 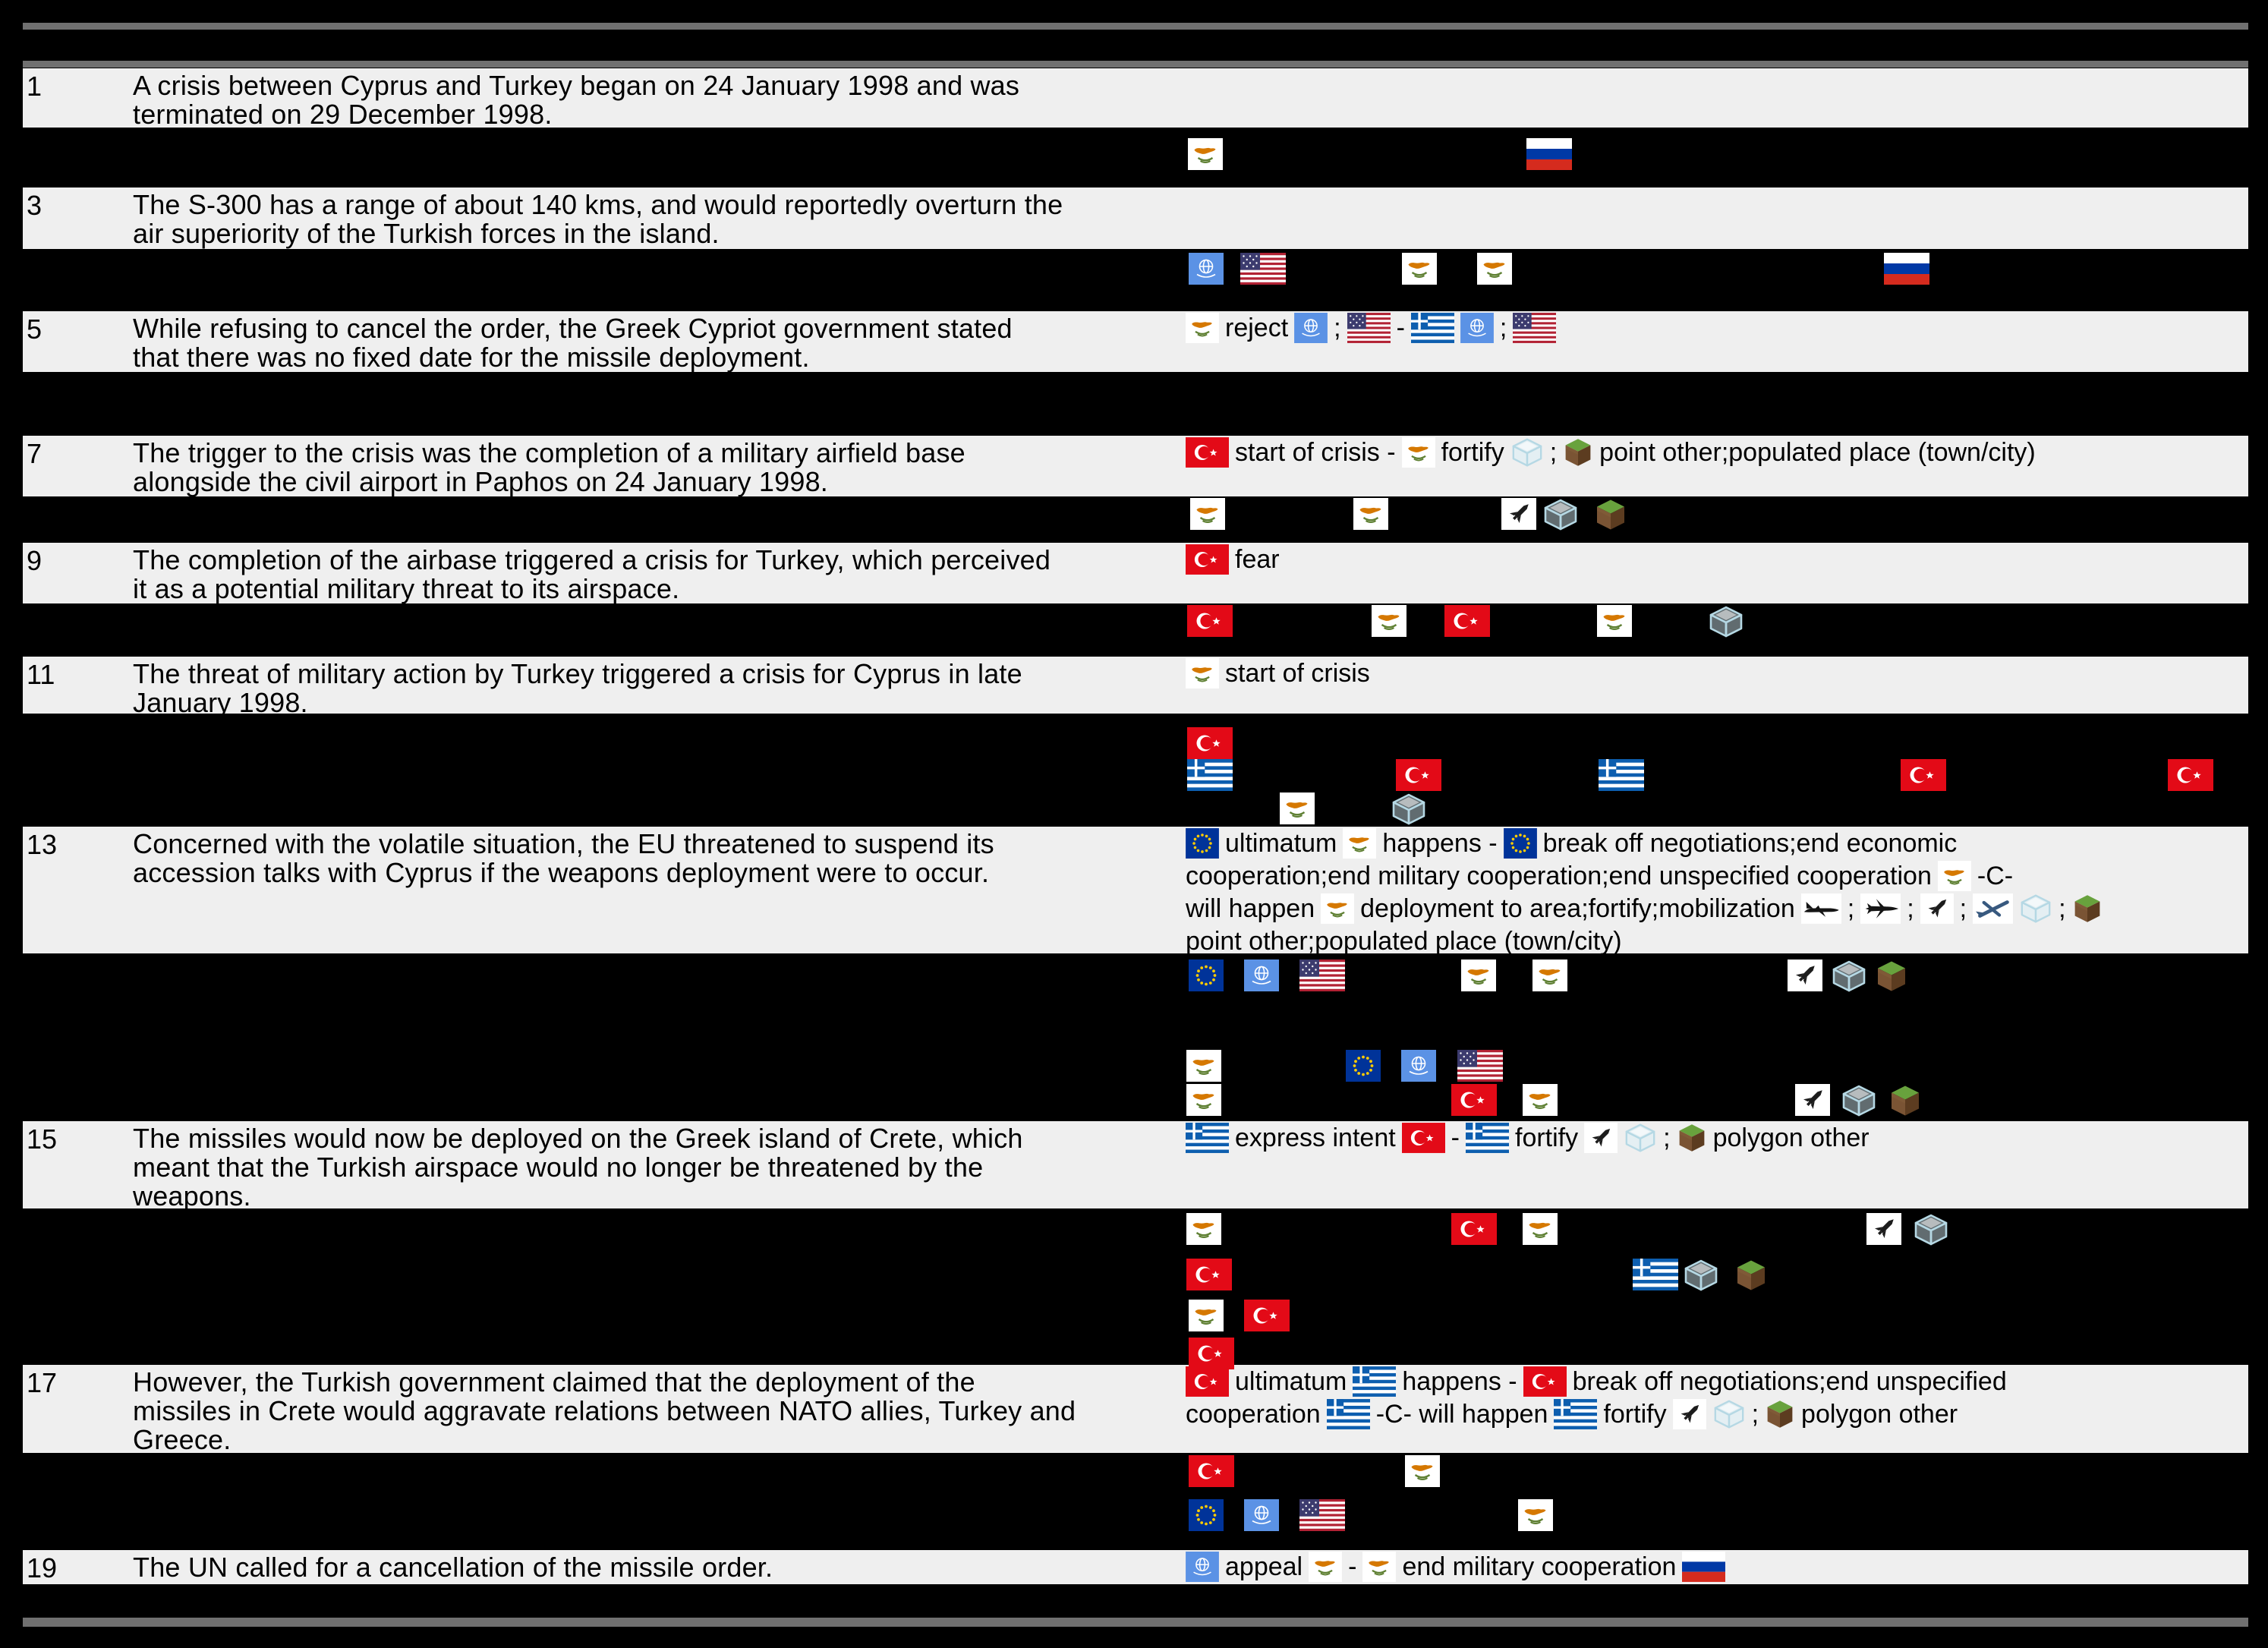 What do you see at coordinates (41, 674) in the screenshot?
I see `row-number: 11` at bounding box center [41, 674].